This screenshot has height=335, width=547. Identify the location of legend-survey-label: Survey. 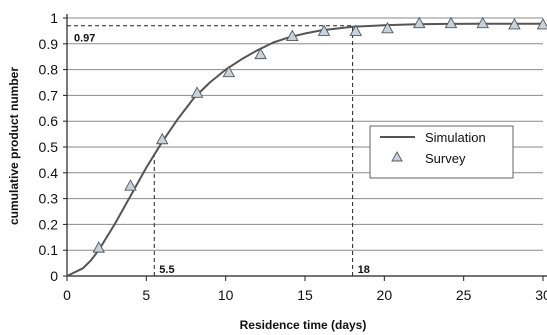
(445, 158).